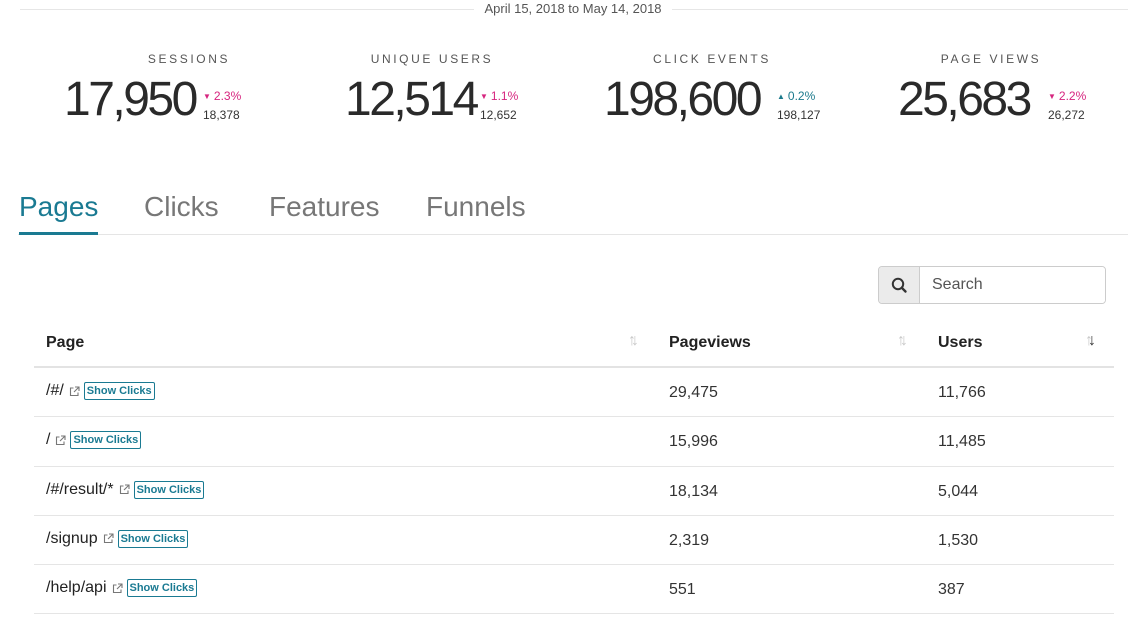  I want to click on search-button, so click(899, 285).